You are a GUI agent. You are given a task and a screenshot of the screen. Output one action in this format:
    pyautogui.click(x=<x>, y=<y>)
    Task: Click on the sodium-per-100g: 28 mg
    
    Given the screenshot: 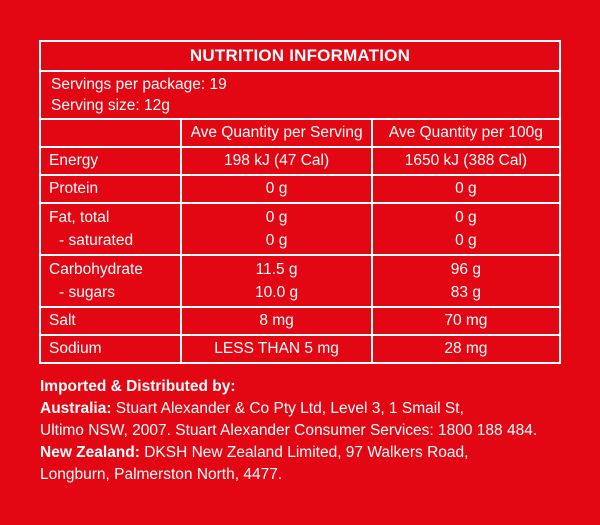 What is the action you would take?
    pyautogui.click(x=466, y=349)
    